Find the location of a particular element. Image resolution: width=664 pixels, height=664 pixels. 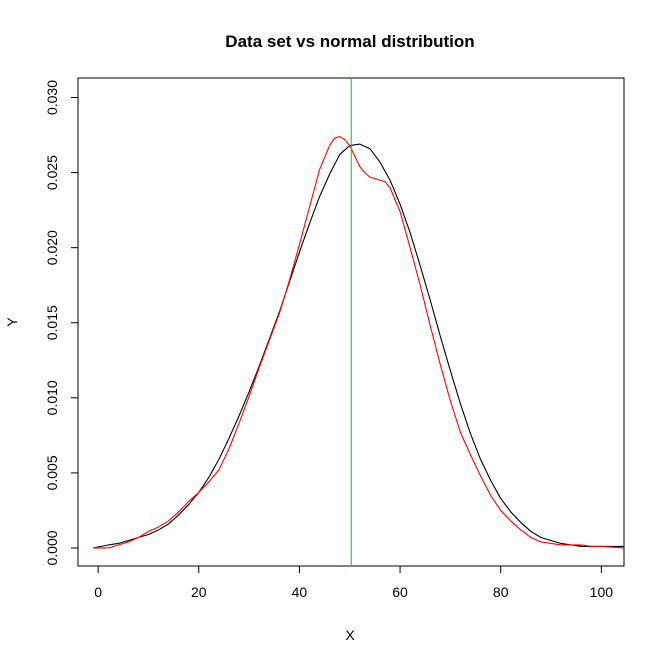

x-tick-label: 80 is located at coordinates (501, 592).